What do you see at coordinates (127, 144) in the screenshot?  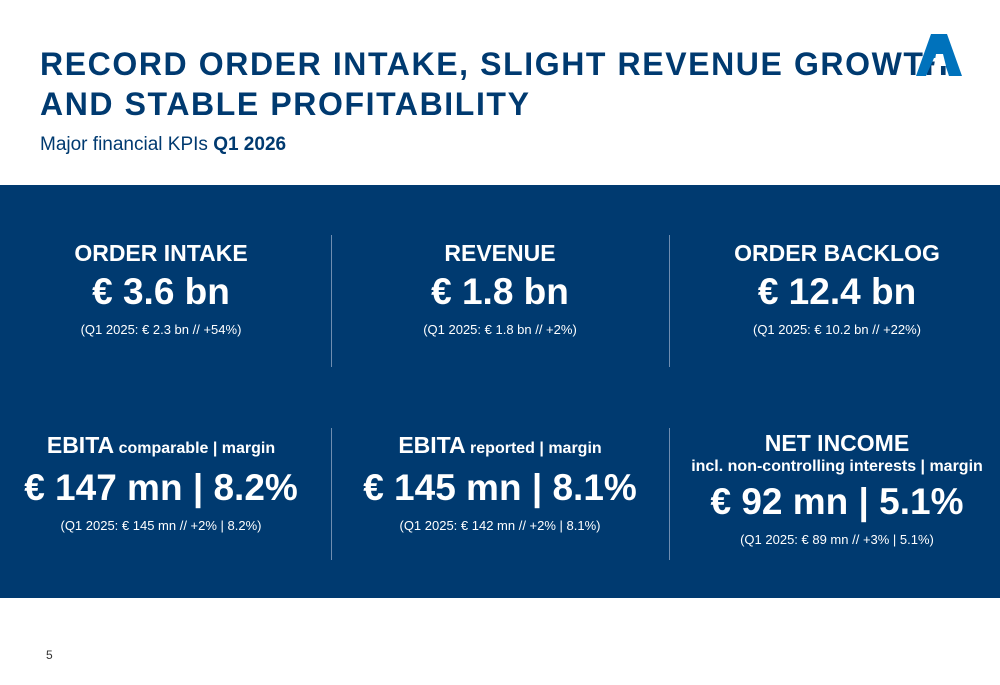 I see `subtitle-text: Major financial KPIs` at bounding box center [127, 144].